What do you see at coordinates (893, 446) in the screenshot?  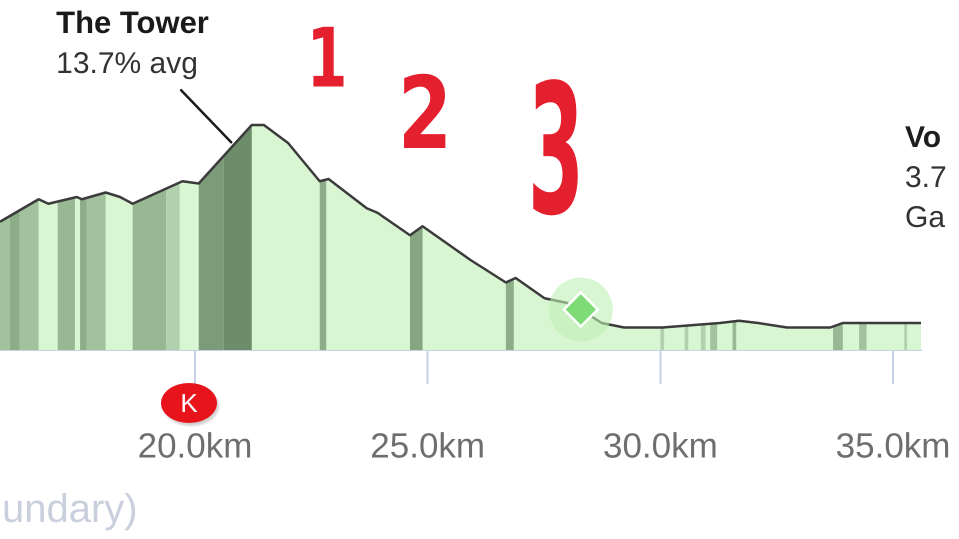 I see `x-tick-label: 35.0km` at bounding box center [893, 446].